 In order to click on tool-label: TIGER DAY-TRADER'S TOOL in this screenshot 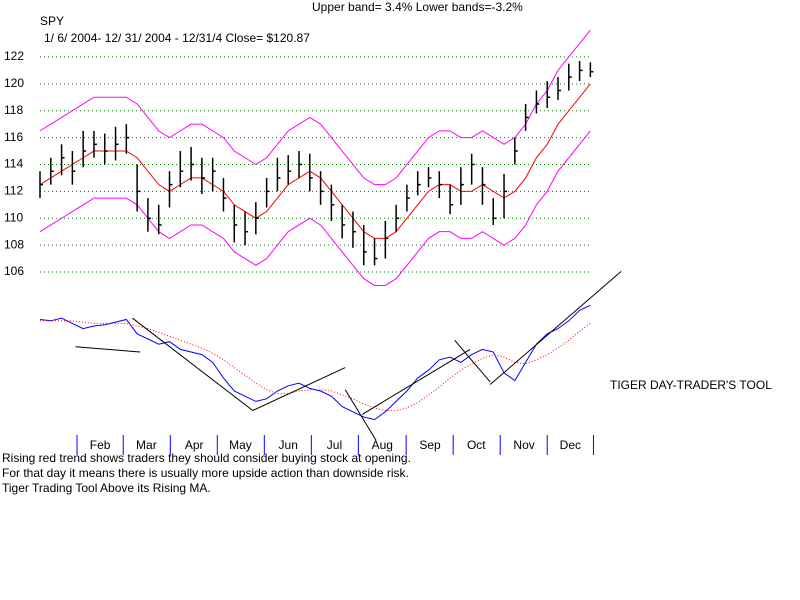, I will do `click(691, 385)`.